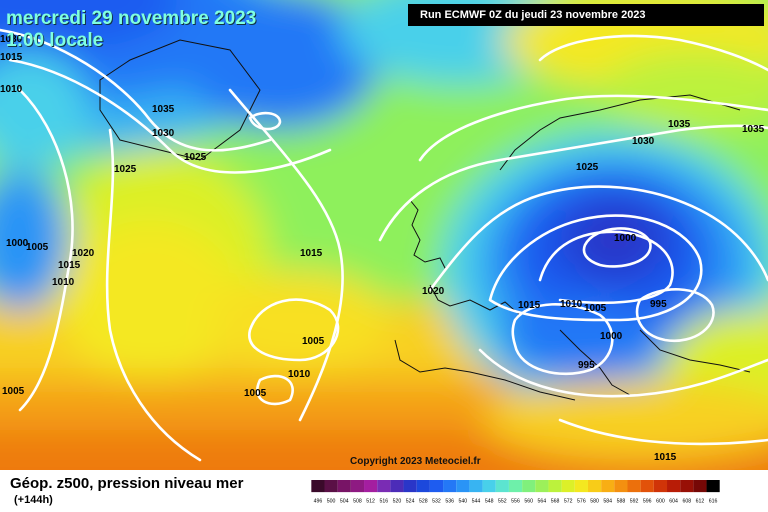 The image size is (768, 512). What do you see at coordinates (131, 30) in the screenshot?
I see `forecast-datetime: mercredi 29 novembre 2023 1:00 locale` at bounding box center [131, 30].